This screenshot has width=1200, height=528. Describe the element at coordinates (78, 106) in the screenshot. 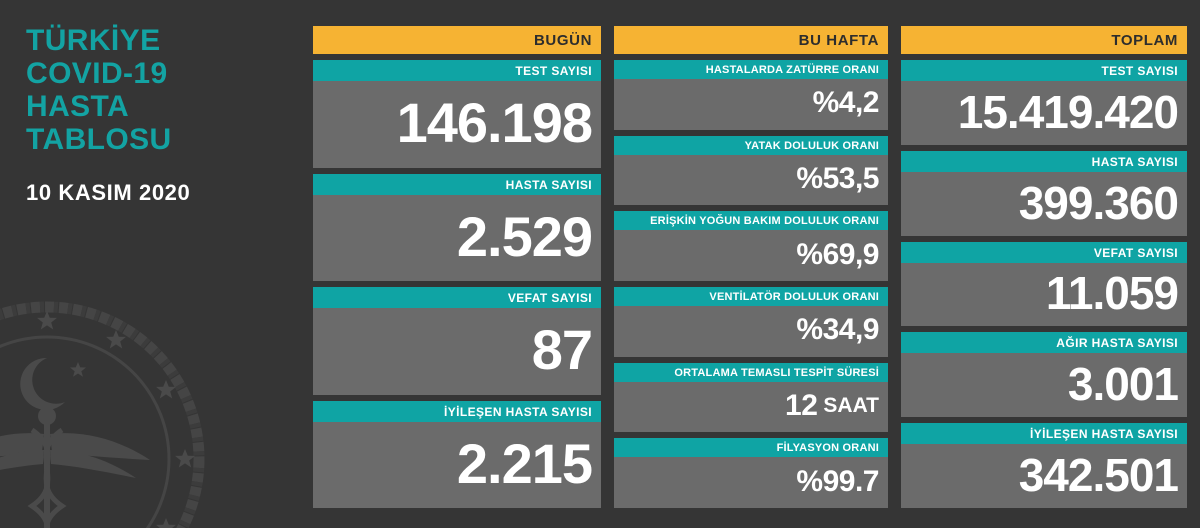

I see `title-line-3: HASTA` at that location.